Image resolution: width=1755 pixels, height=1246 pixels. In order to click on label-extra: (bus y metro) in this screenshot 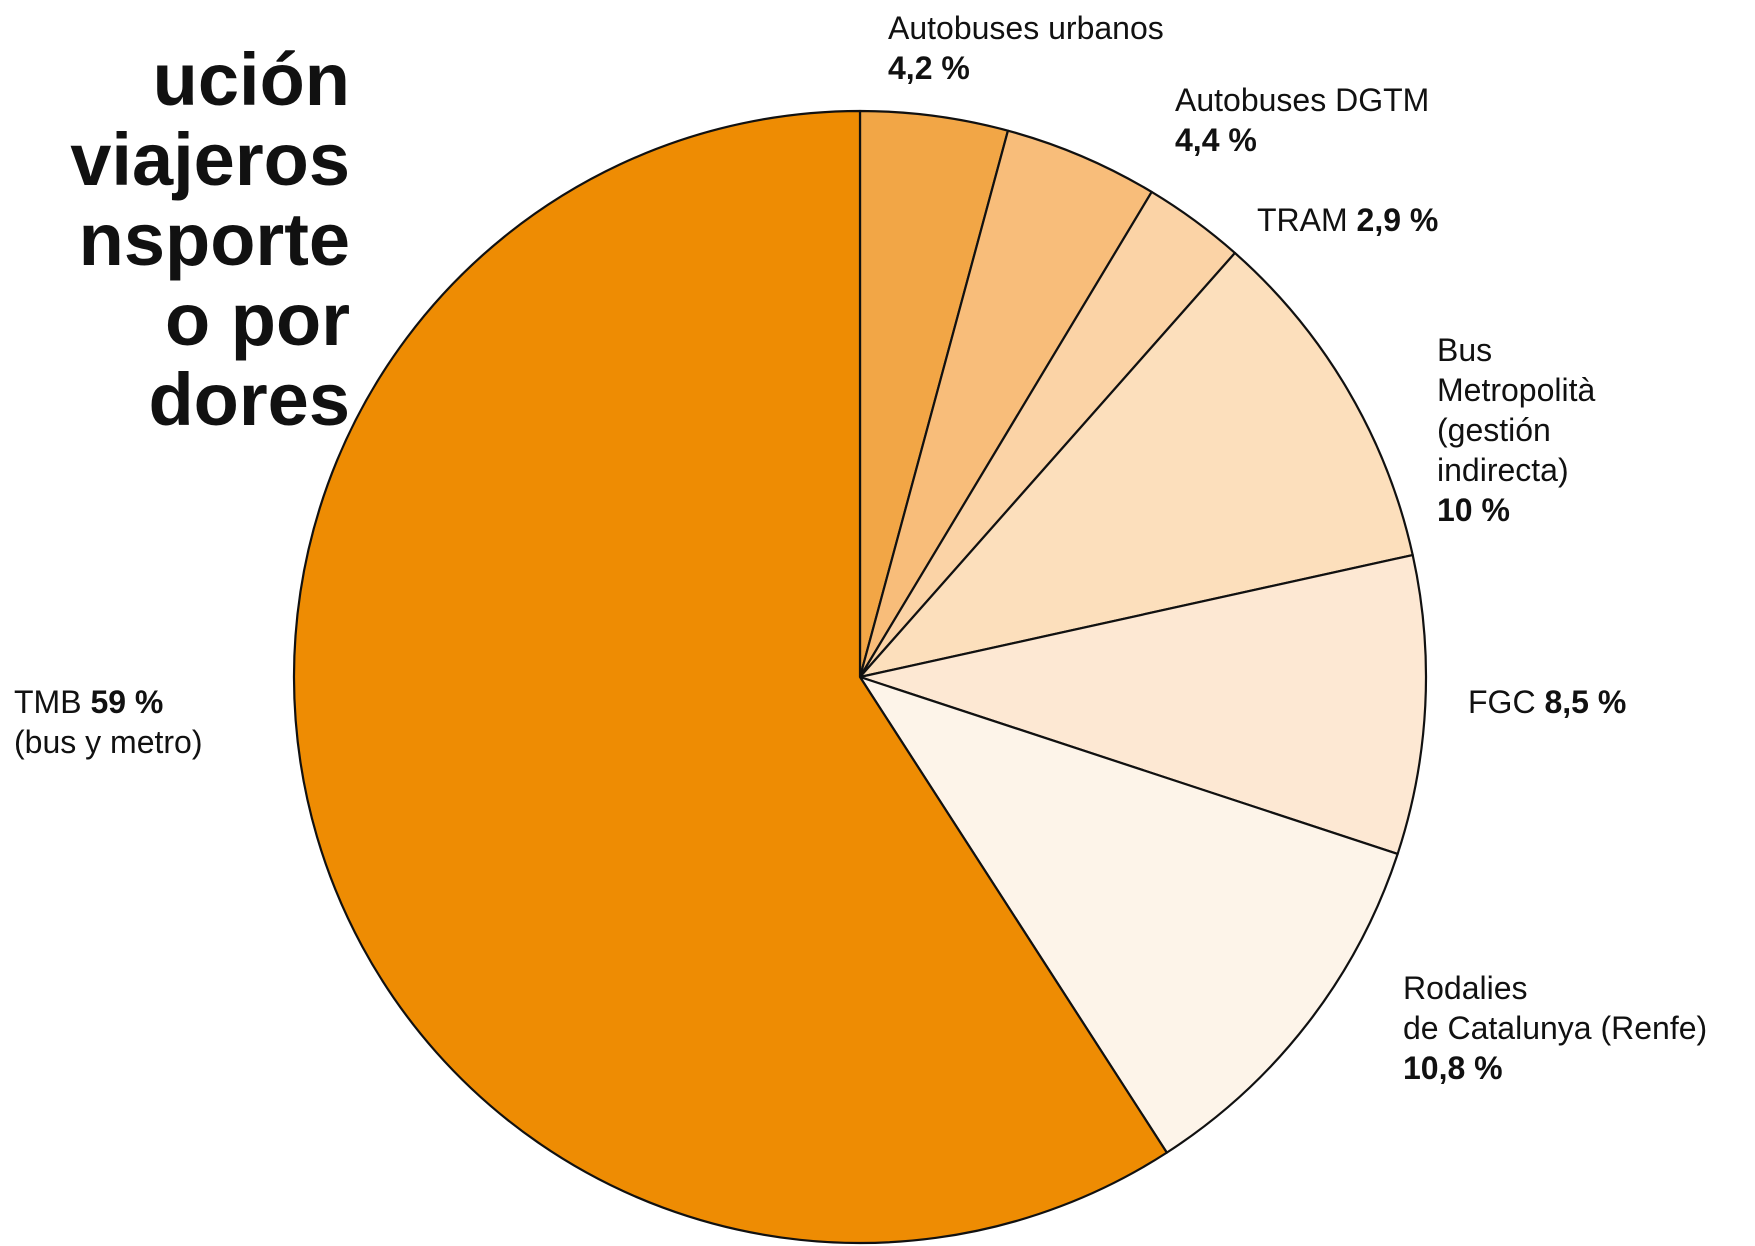, I will do `click(108, 742)`.